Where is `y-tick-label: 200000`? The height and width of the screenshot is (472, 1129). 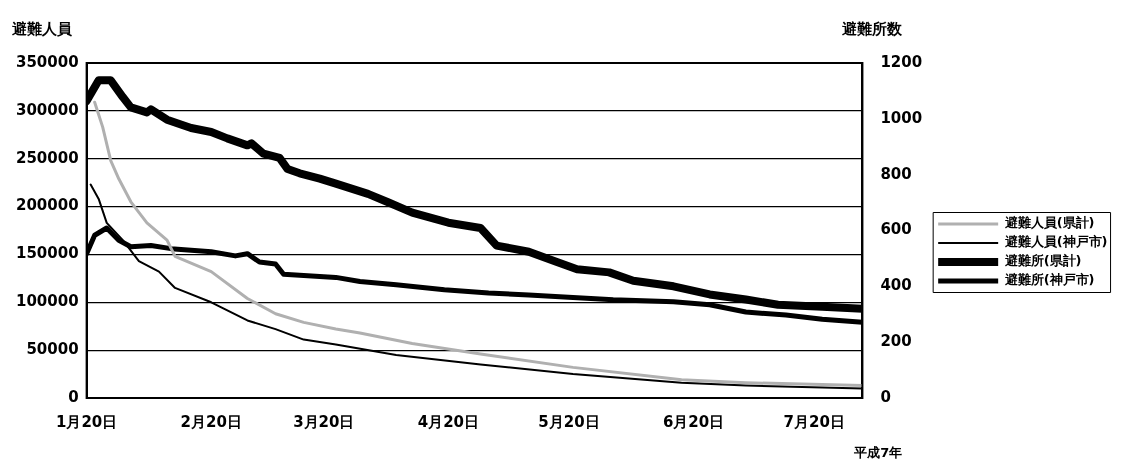 y-tick-label: 200000 is located at coordinates (47, 205).